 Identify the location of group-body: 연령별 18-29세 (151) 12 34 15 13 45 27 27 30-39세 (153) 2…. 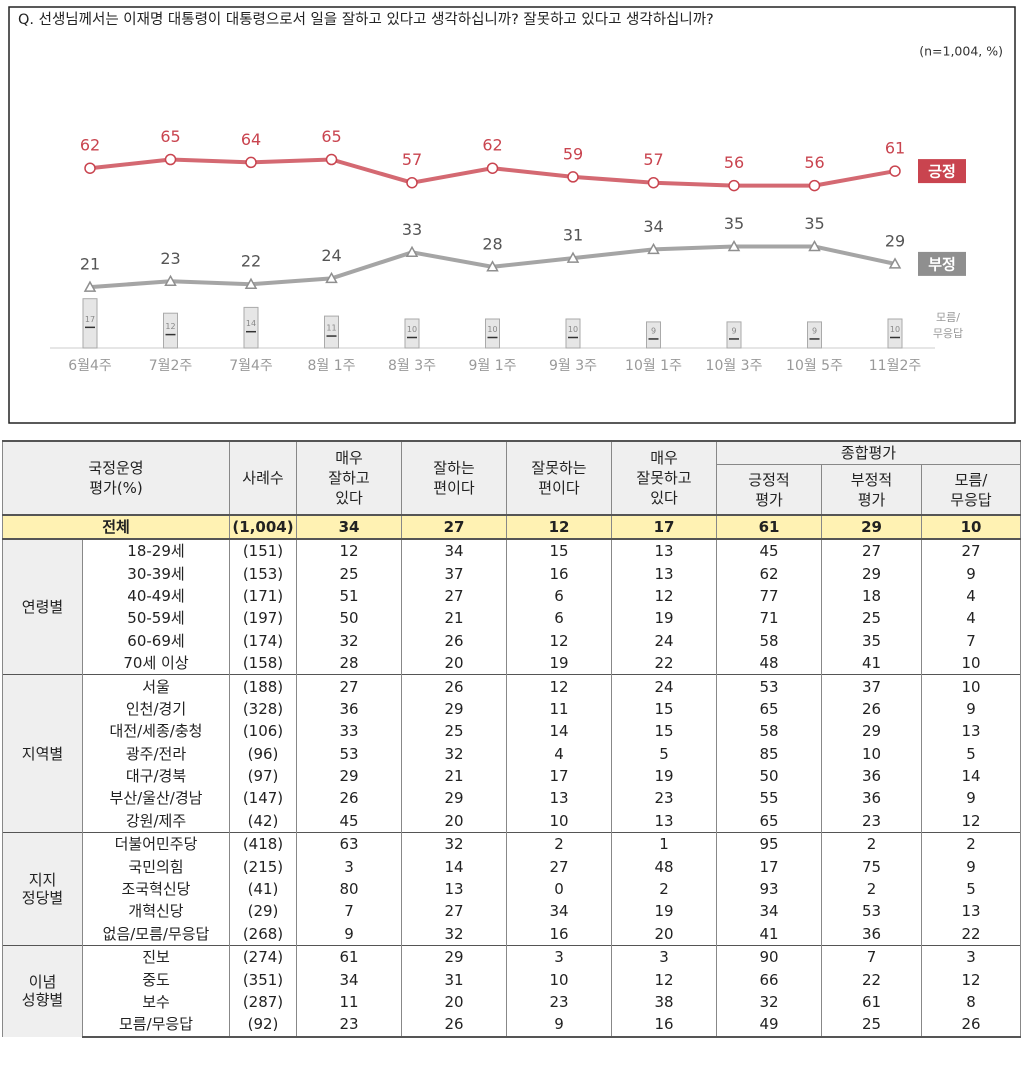
(511, 606).